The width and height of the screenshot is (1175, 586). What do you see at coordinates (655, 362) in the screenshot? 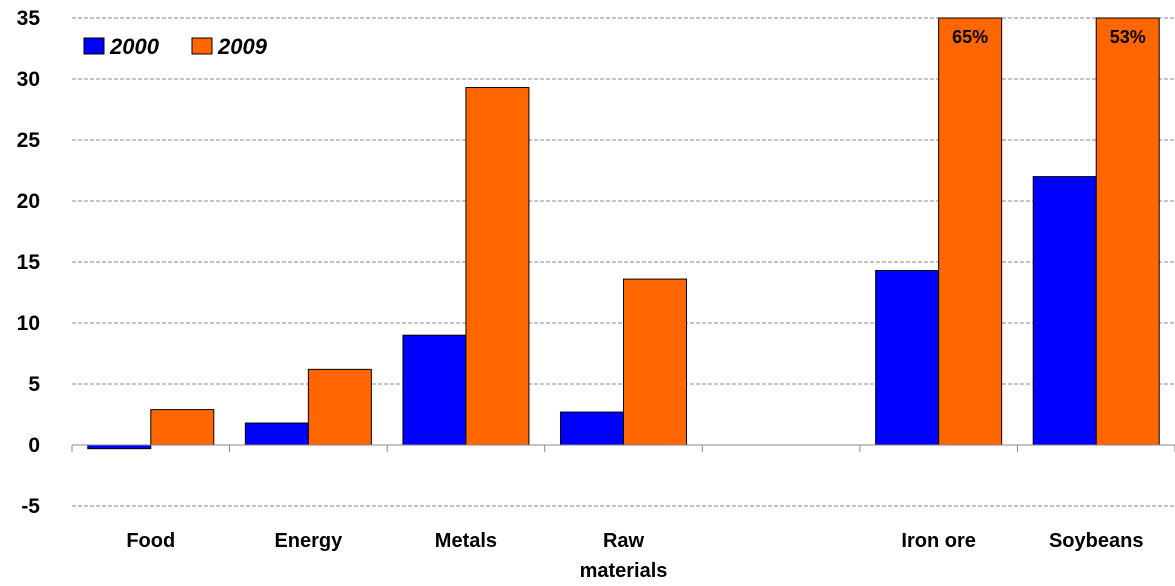
I see `bar-2009-raw-materials` at bounding box center [655, 362].